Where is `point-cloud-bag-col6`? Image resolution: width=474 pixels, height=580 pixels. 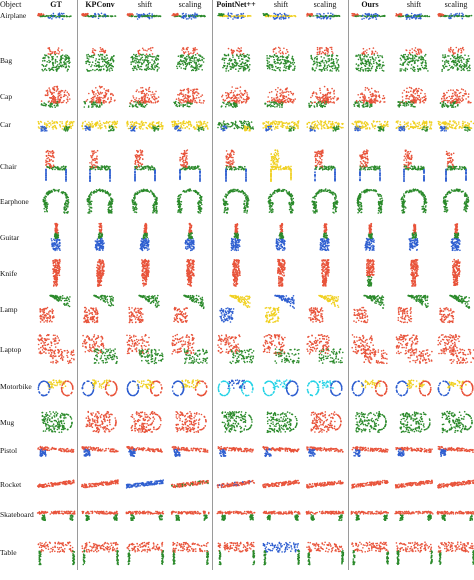 point-cloud-bag-col6 is located at coordinates (325, 60).